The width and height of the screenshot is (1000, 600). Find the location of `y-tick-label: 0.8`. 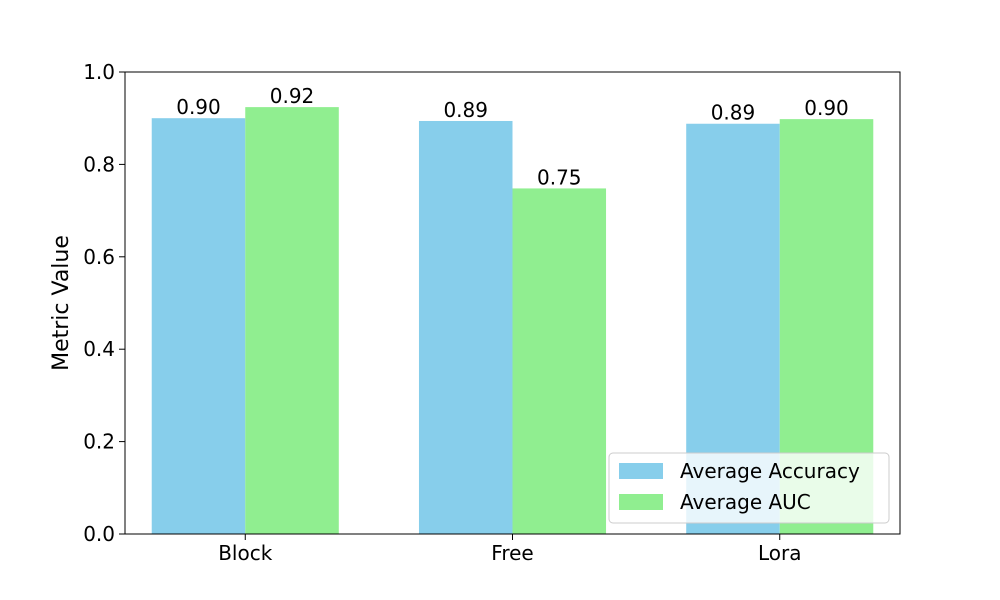

y-tick-label: 0.8 is located at coordinates (99, 164).